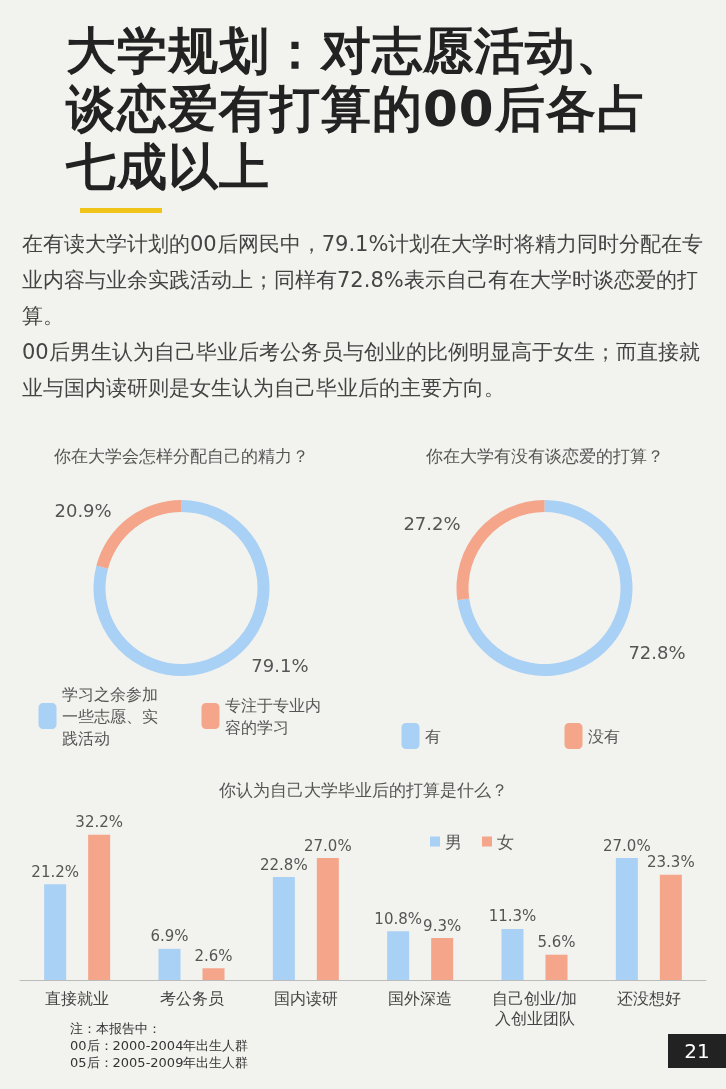  I want to click on data-label: 9.3%, so click(442, 925).